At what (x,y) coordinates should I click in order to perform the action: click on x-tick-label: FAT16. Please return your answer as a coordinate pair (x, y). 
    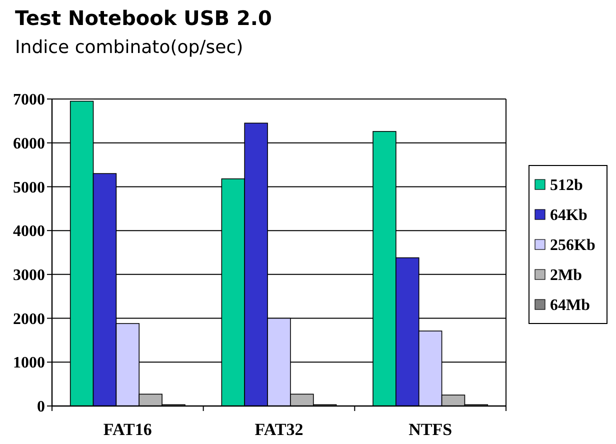
    Looking at the image, I should click on (127, 429).